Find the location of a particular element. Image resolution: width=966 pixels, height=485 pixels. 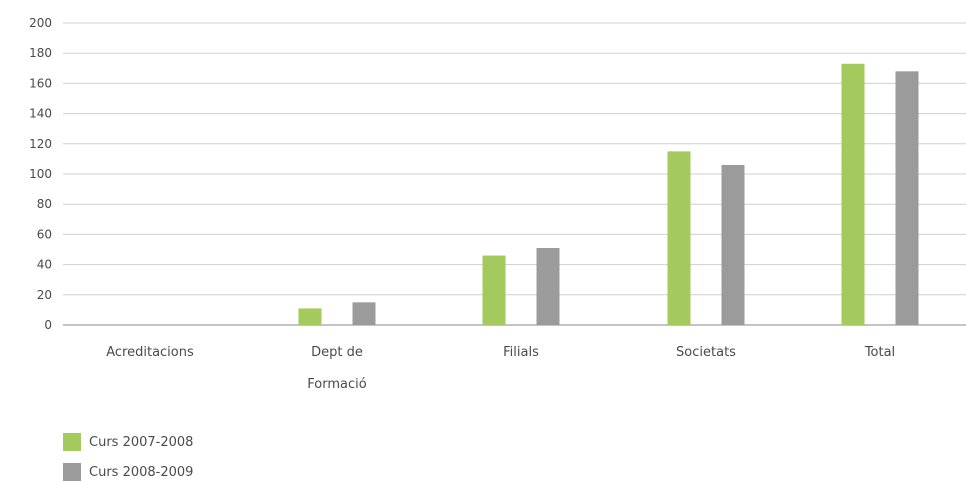

y-tick-label: 100 is located at coordinates (40, 174).